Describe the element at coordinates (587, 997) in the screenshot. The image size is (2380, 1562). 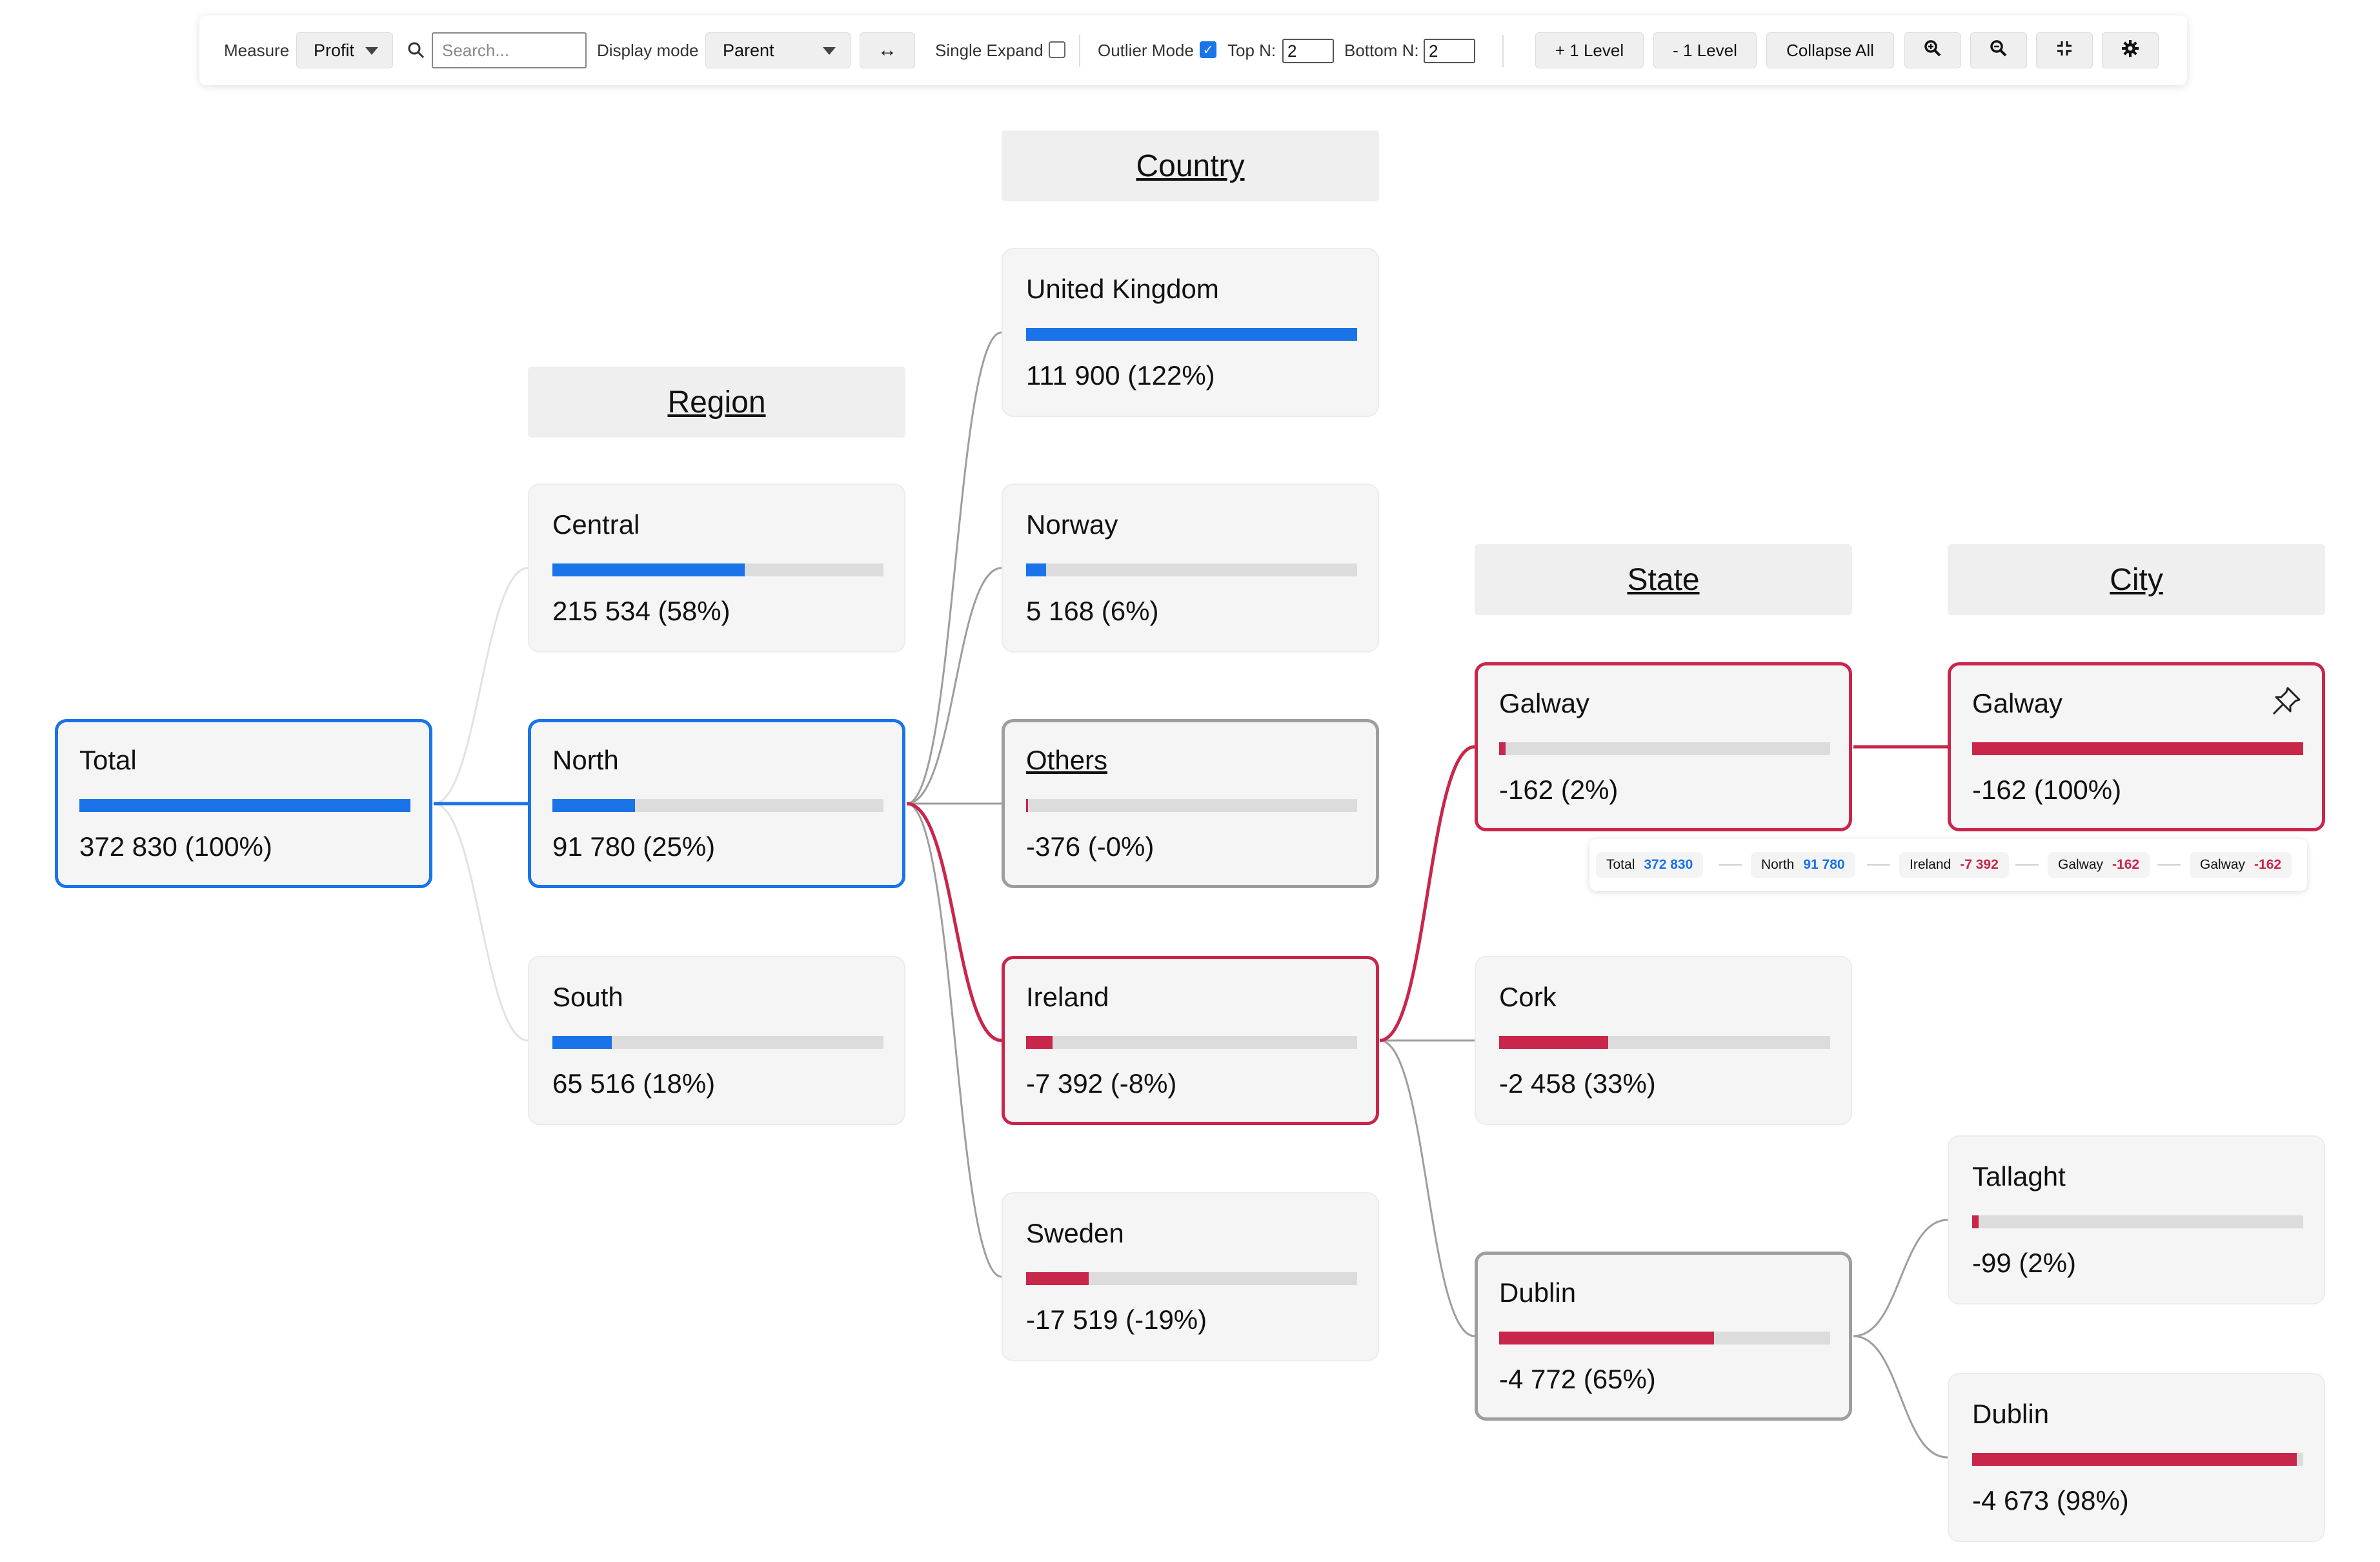
I see `node-label: South` at that location.